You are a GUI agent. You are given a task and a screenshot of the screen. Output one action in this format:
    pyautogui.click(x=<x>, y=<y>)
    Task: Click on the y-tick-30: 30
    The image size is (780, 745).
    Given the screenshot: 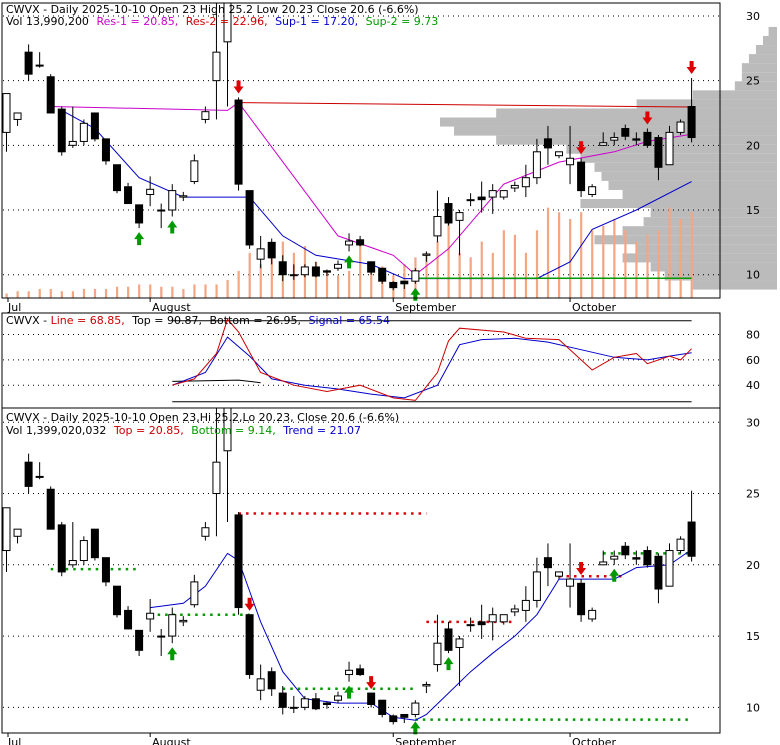 What is the action you would take?
    pyautogui.click(x=753, y=16)
    